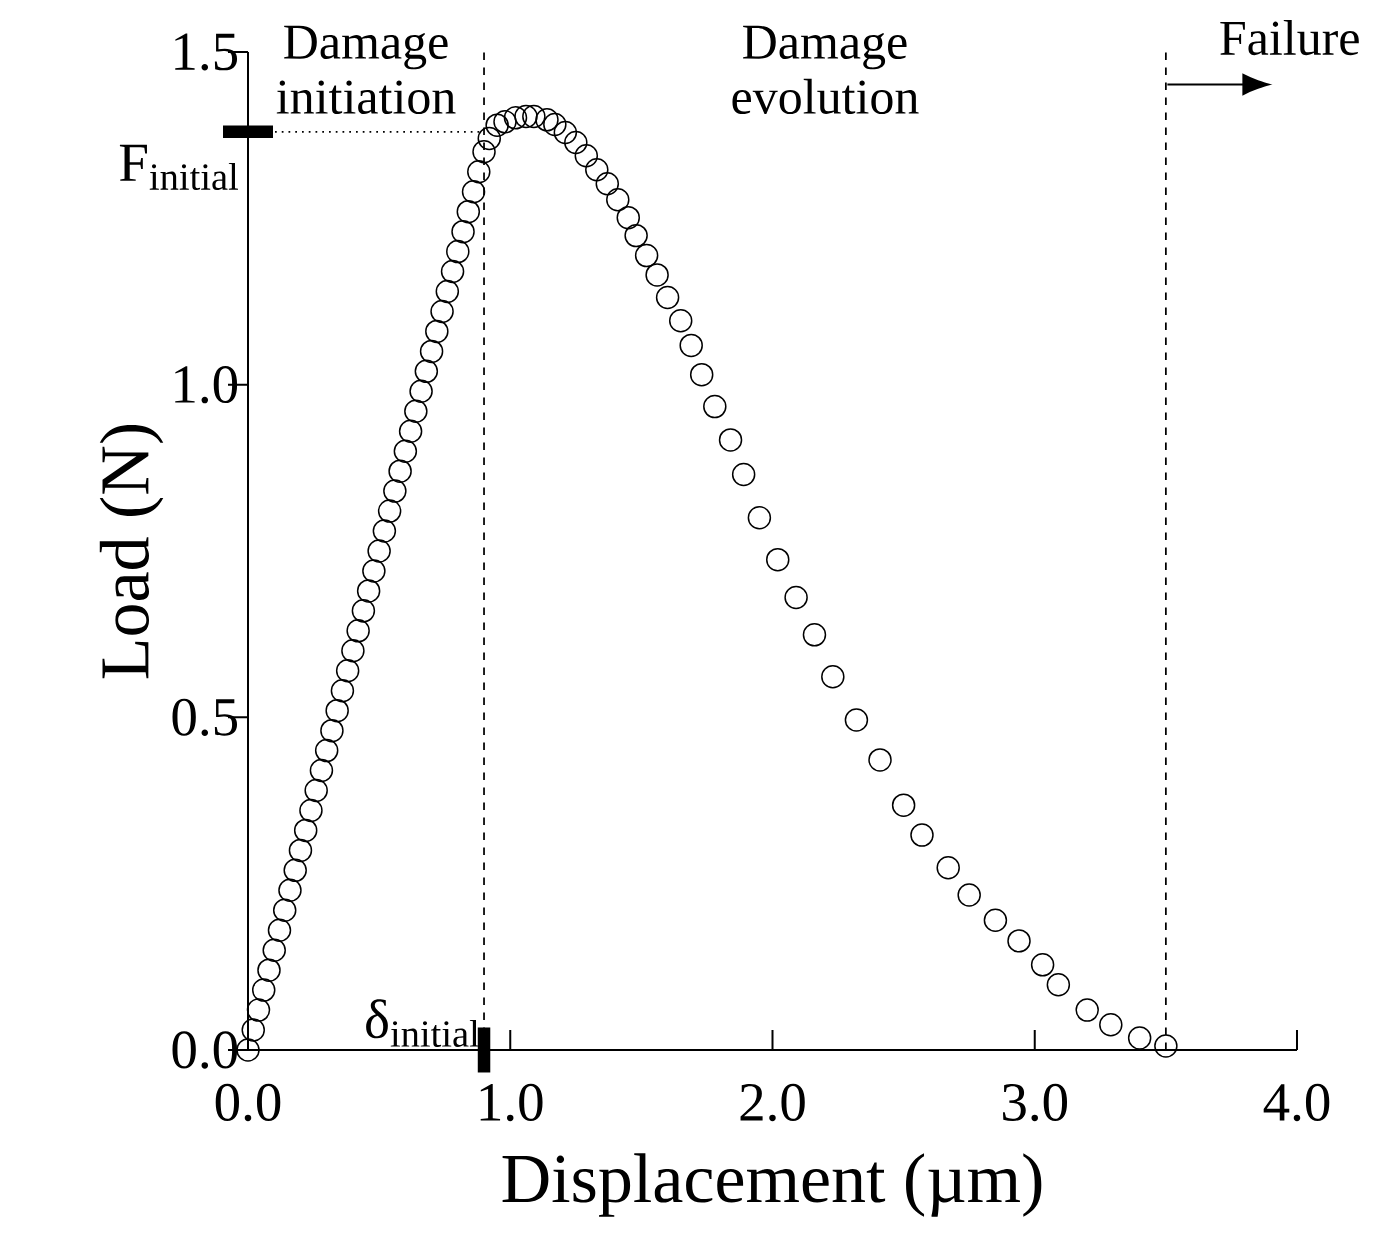 The width and height of the screenshot is (1380, 1245). What do you see at coordinates (511, 1102) in the screenshot?
I see `x-tick-label: 1.0` at bounding box center [511, 1102].